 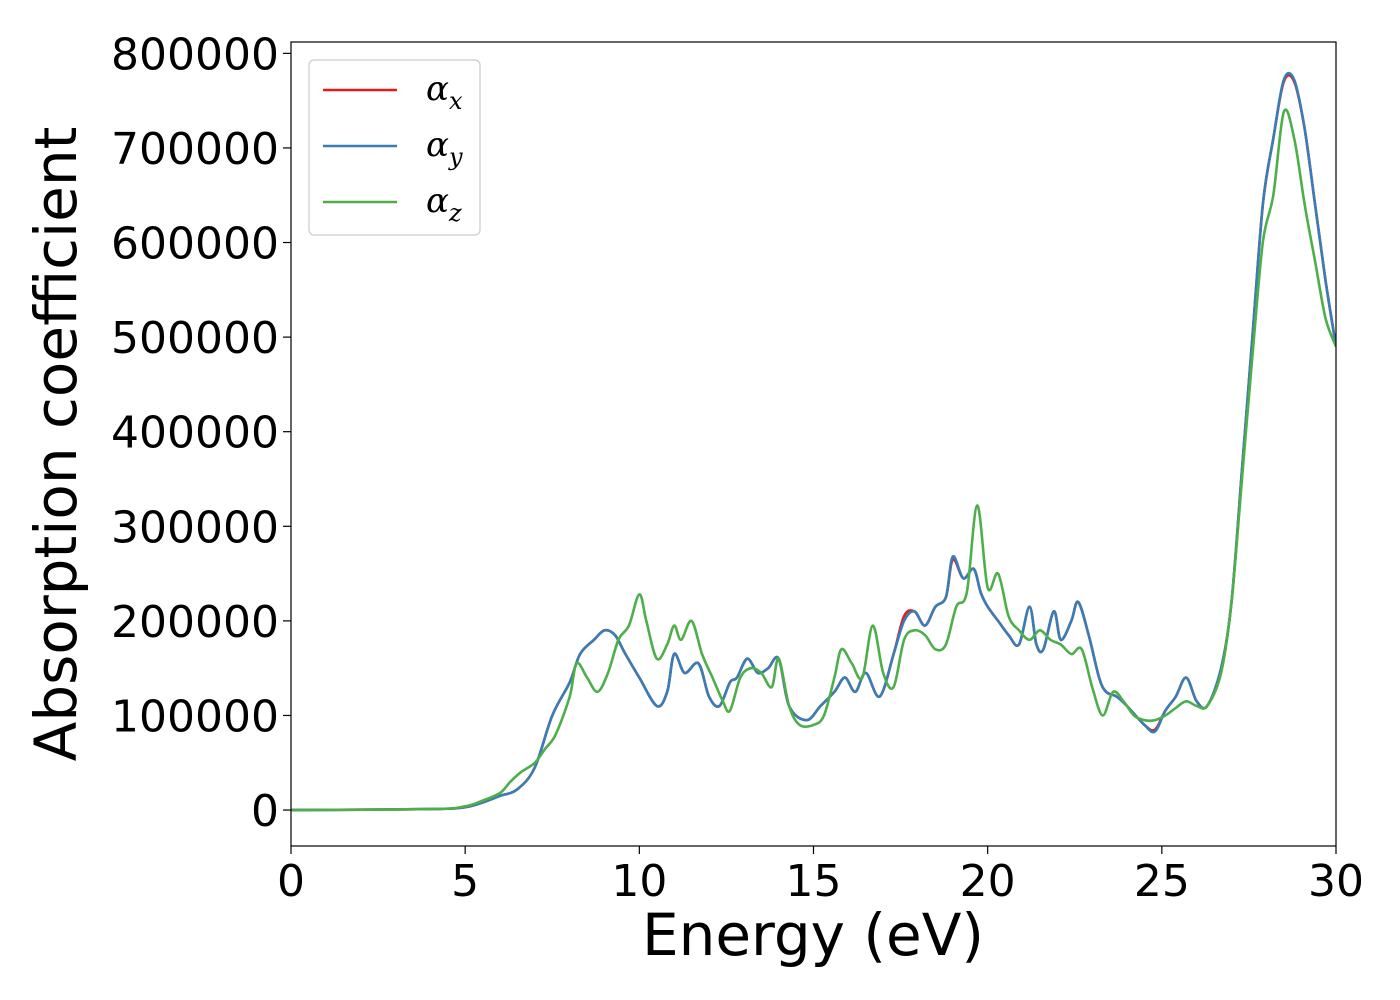 What do you see at coordinates (465, 881) in the screenshot?
I see `x-tick-label: 5` at bounding box center [465, 881].